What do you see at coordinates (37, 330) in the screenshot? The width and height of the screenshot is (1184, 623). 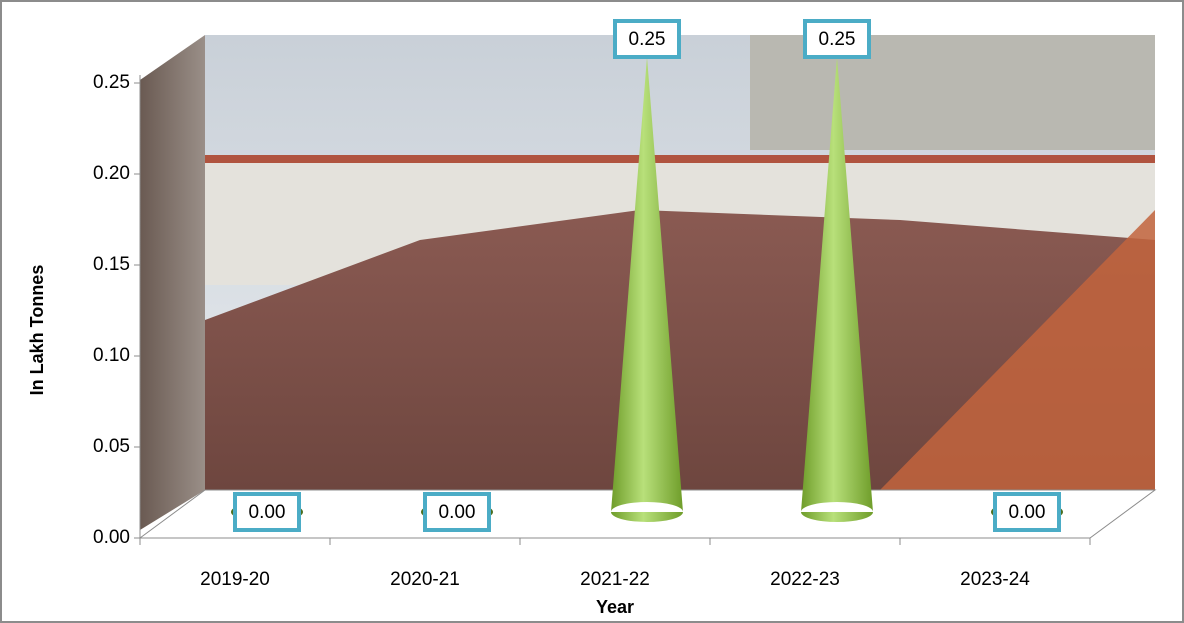 I see `y-axis-title: In Lakh Tonnes` at bounding box center [37, 330].